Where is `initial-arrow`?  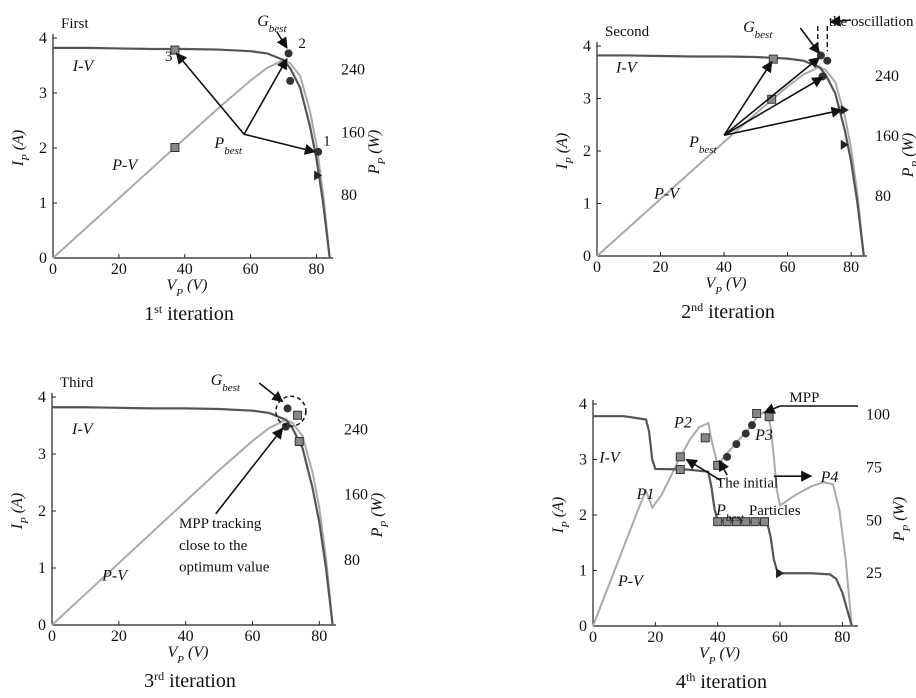
initial-arrow is located at coordinates (723, 467).